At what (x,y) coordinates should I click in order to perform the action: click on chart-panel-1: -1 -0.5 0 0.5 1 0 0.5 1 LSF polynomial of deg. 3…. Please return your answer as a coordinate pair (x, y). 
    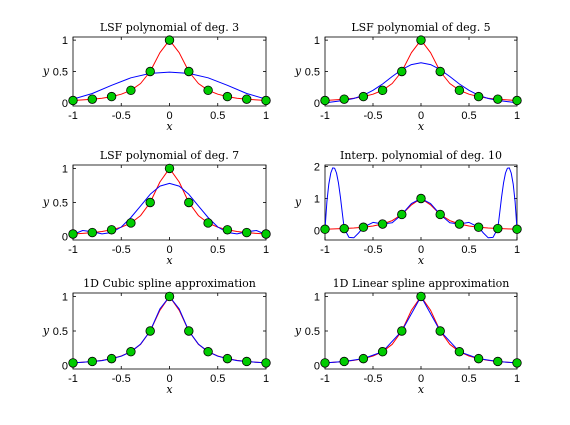
    Looking at the image, I should click on (156, 77).